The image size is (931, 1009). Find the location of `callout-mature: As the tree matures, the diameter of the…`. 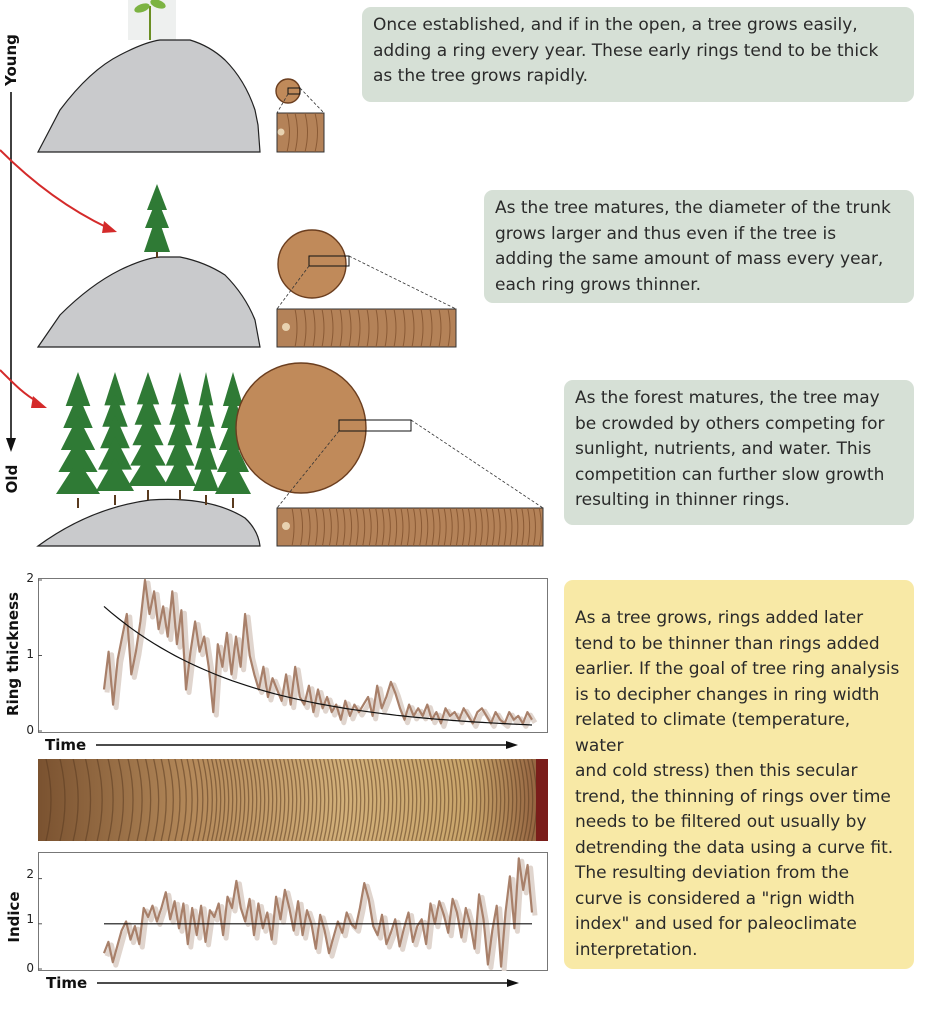

callout-mature: As the tree matures, the diameter of the… is located at coordinates (699, 246).